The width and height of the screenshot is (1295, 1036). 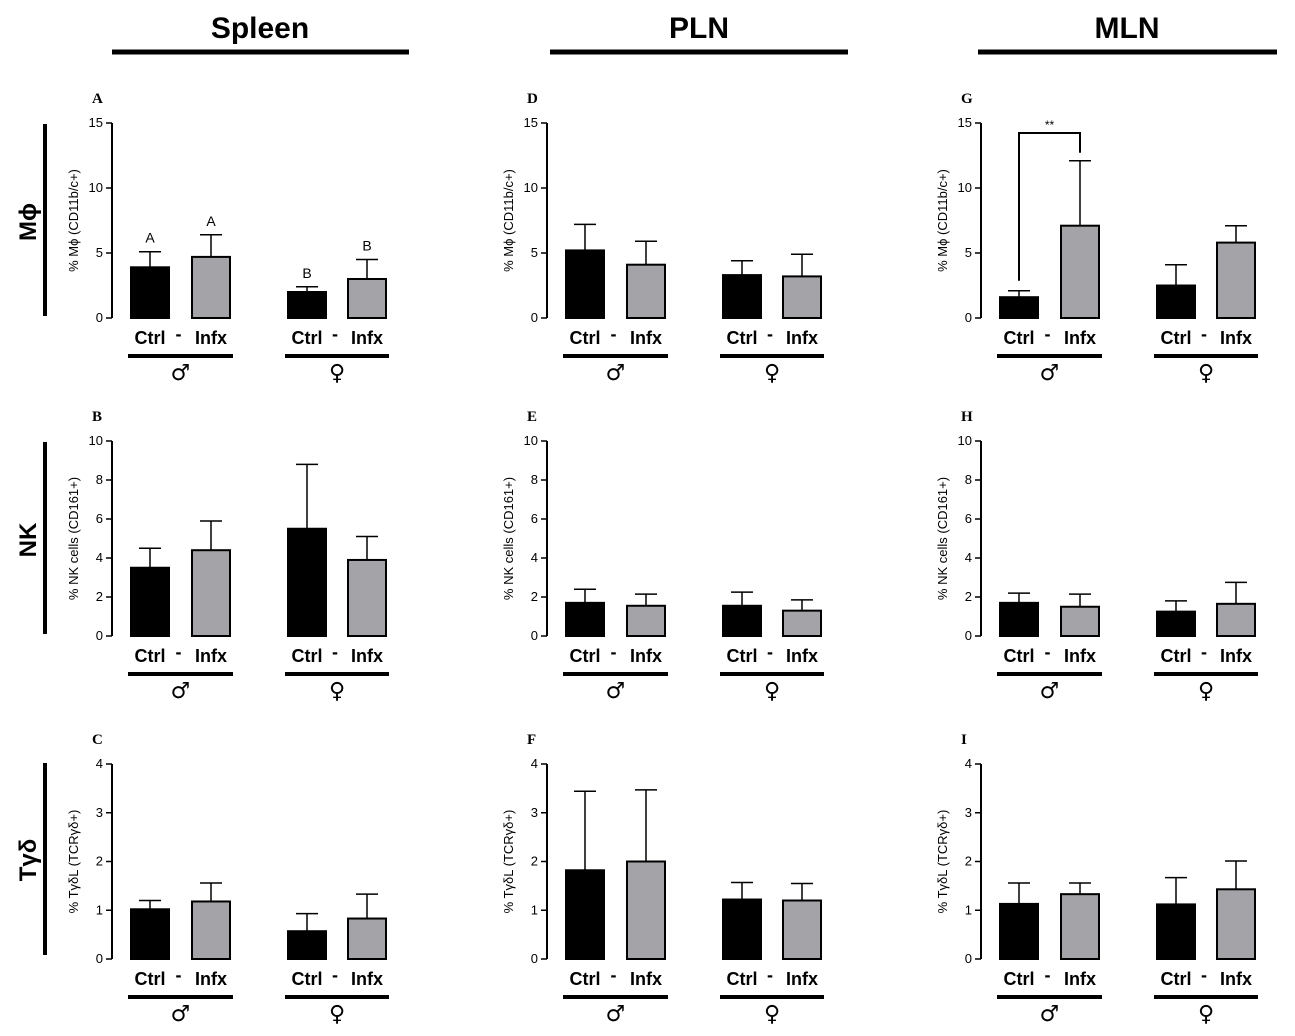 I want to click on significance-label: **, so click(x=1050, y=125).